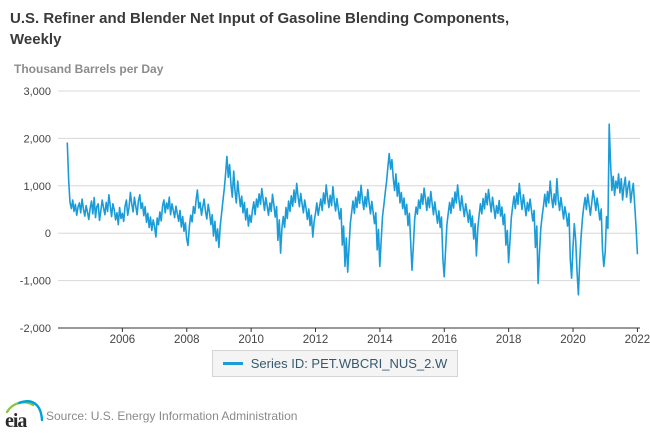 This screenshot has height=433, width=650. Describe the element at coordinates (37, 139) in the screenshot. I see `y-tick-label: 2,000` at that location.